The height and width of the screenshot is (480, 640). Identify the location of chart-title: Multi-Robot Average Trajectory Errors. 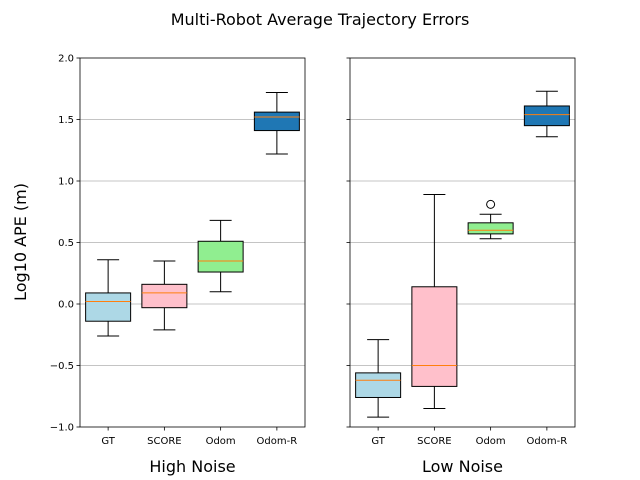
(320, 19).